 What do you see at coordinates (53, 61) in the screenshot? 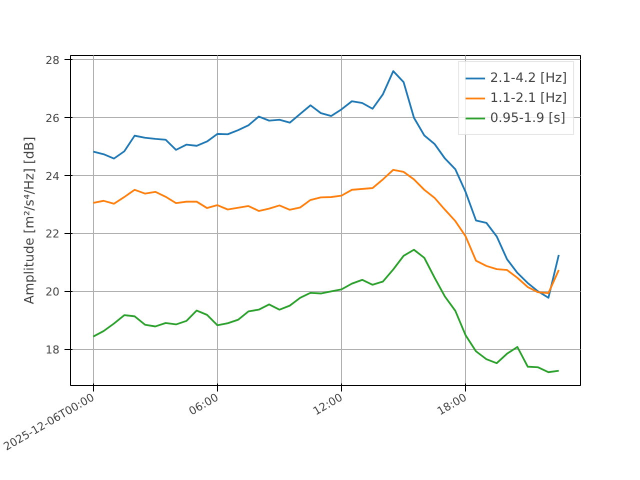
I see `y-tick-label: 28` at bounding box center [53, 61].